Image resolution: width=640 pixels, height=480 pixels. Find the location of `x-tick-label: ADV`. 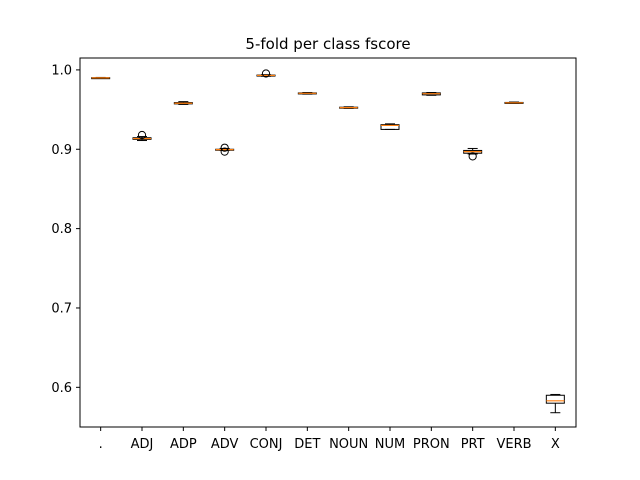

x-tick-label: ADV is located at coordinates (225, 444).